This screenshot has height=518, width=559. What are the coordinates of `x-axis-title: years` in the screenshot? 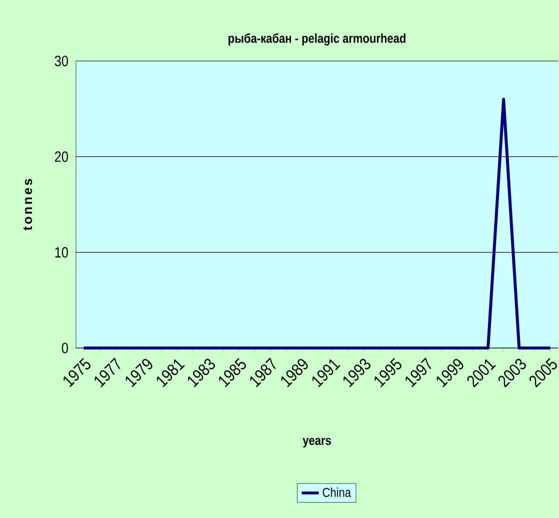 It's located at (316, 443).